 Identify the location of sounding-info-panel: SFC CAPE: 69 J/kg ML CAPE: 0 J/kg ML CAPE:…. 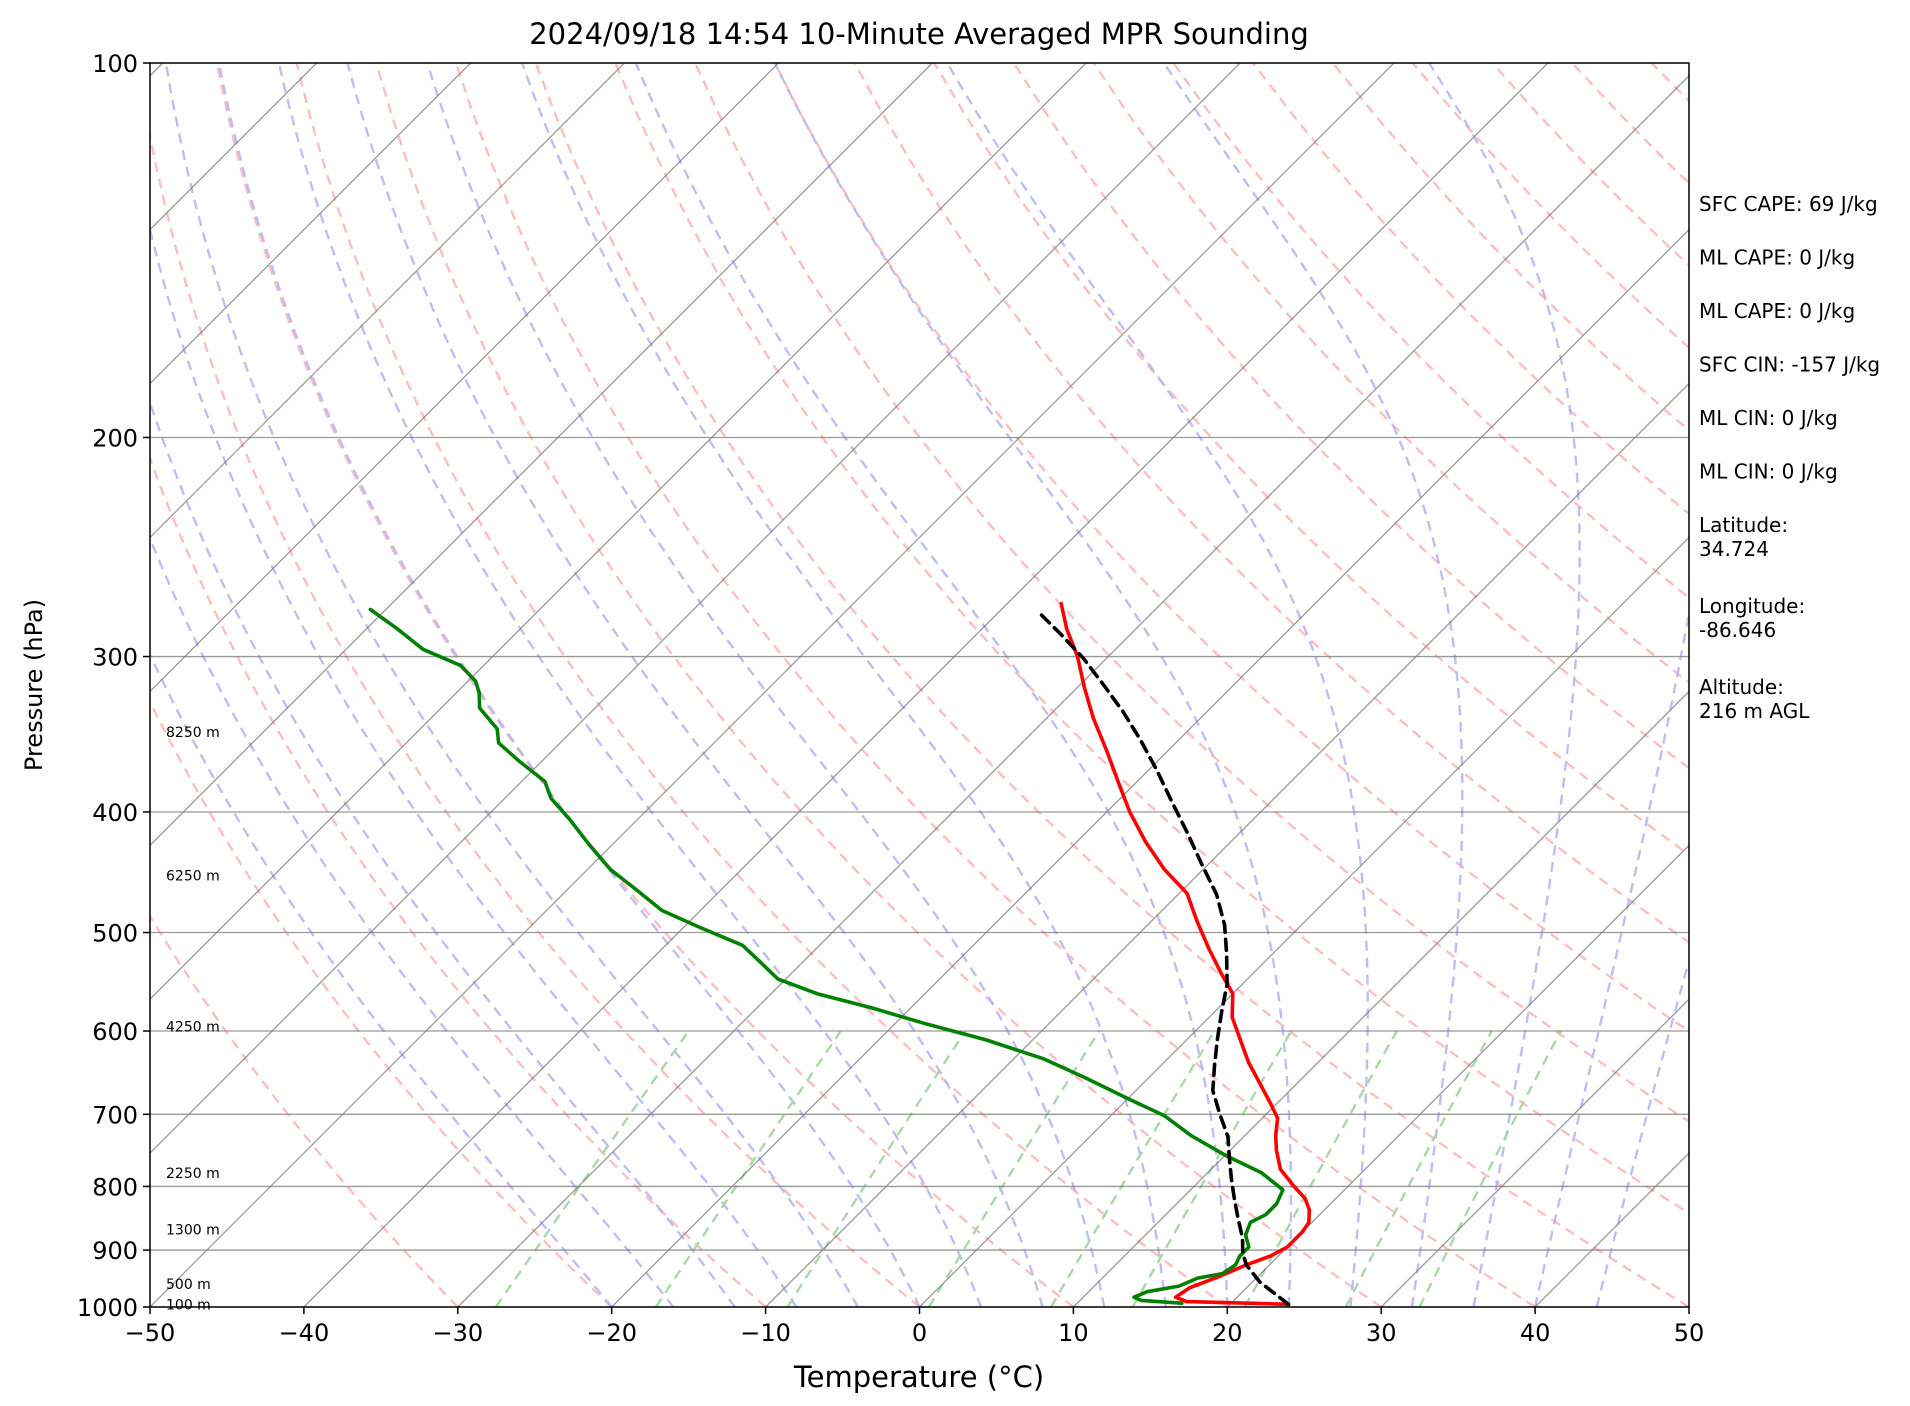
(1789, 457).